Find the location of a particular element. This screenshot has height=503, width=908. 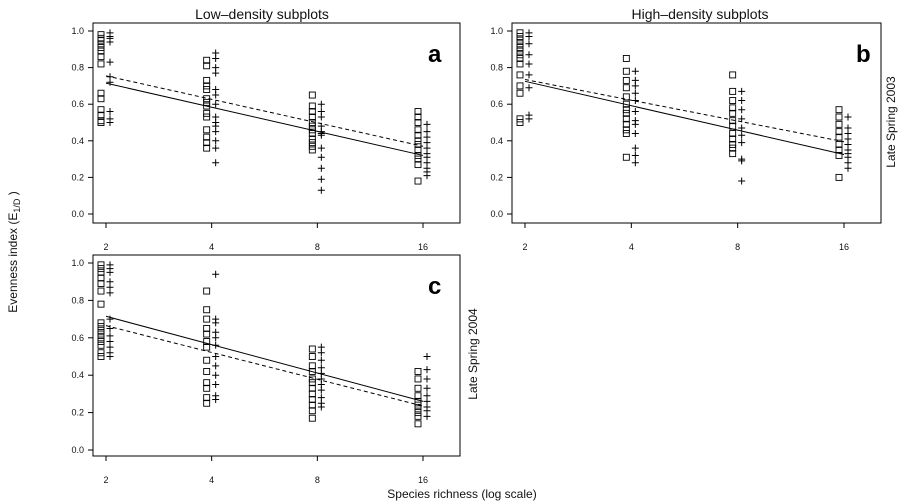

x-tick-label: 8 is located at coordinates (317, 480).